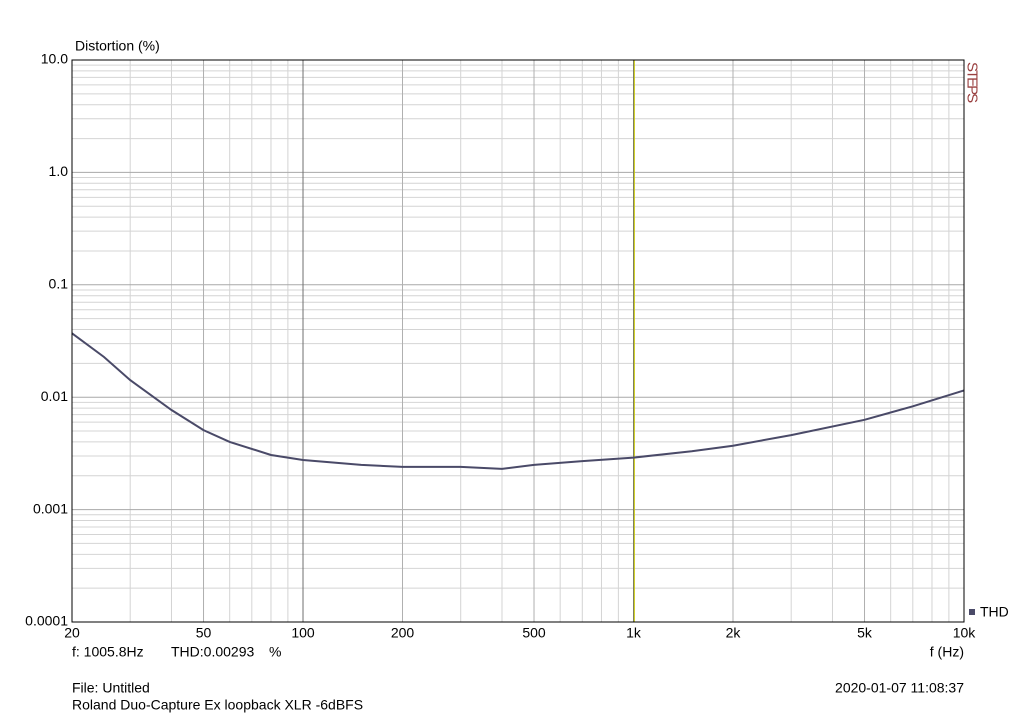  I want to click on watermark: STEPS, so click(972, 82).